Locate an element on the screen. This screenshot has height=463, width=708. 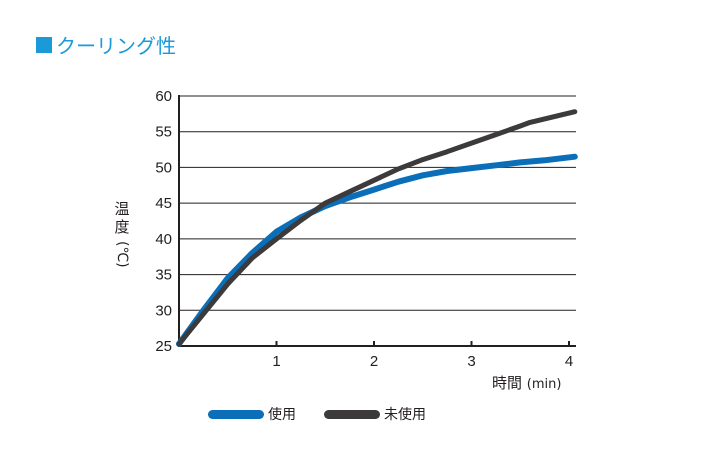
y-tick-label: 60 is located at coordinates (163, 96).